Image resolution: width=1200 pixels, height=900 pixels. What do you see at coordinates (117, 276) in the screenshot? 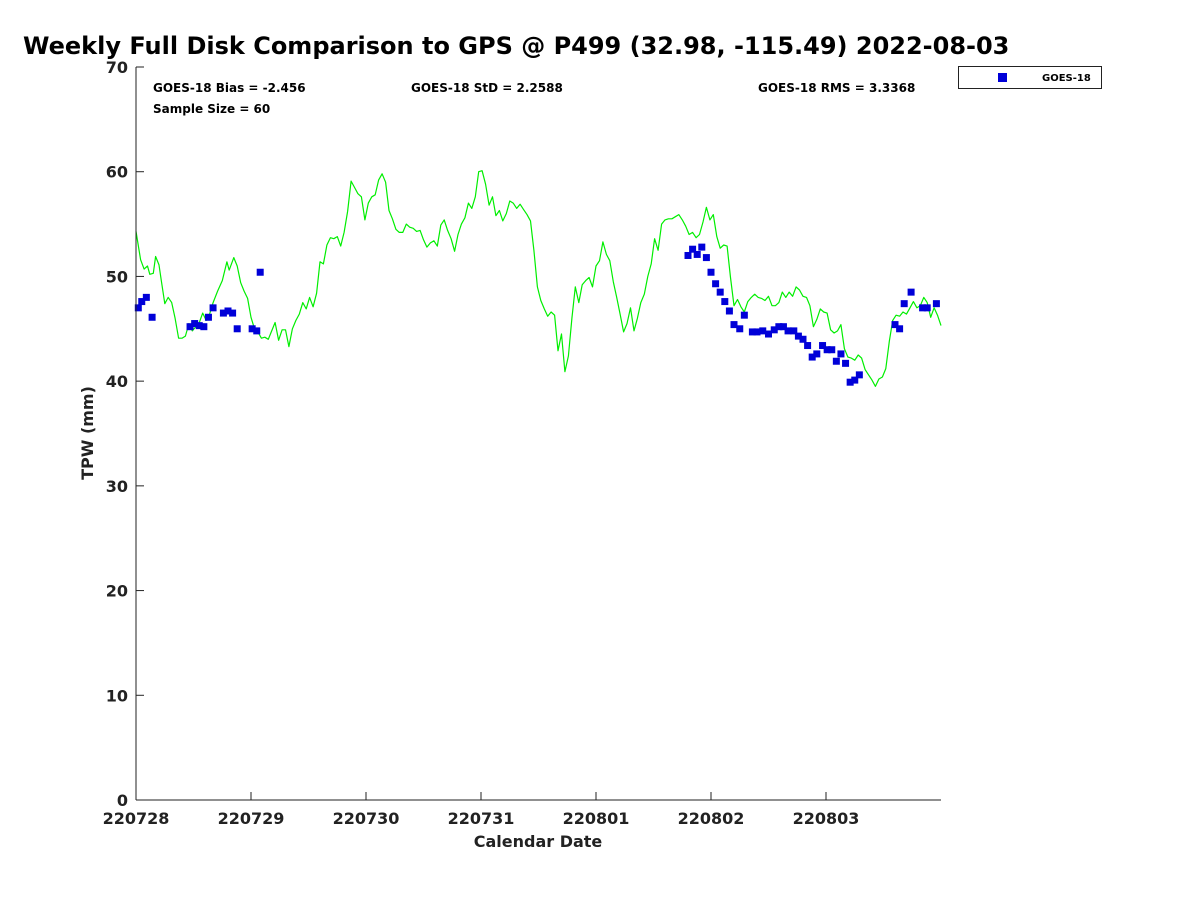
I see `y-tick-label: 50` at bounding box center [117, 276].